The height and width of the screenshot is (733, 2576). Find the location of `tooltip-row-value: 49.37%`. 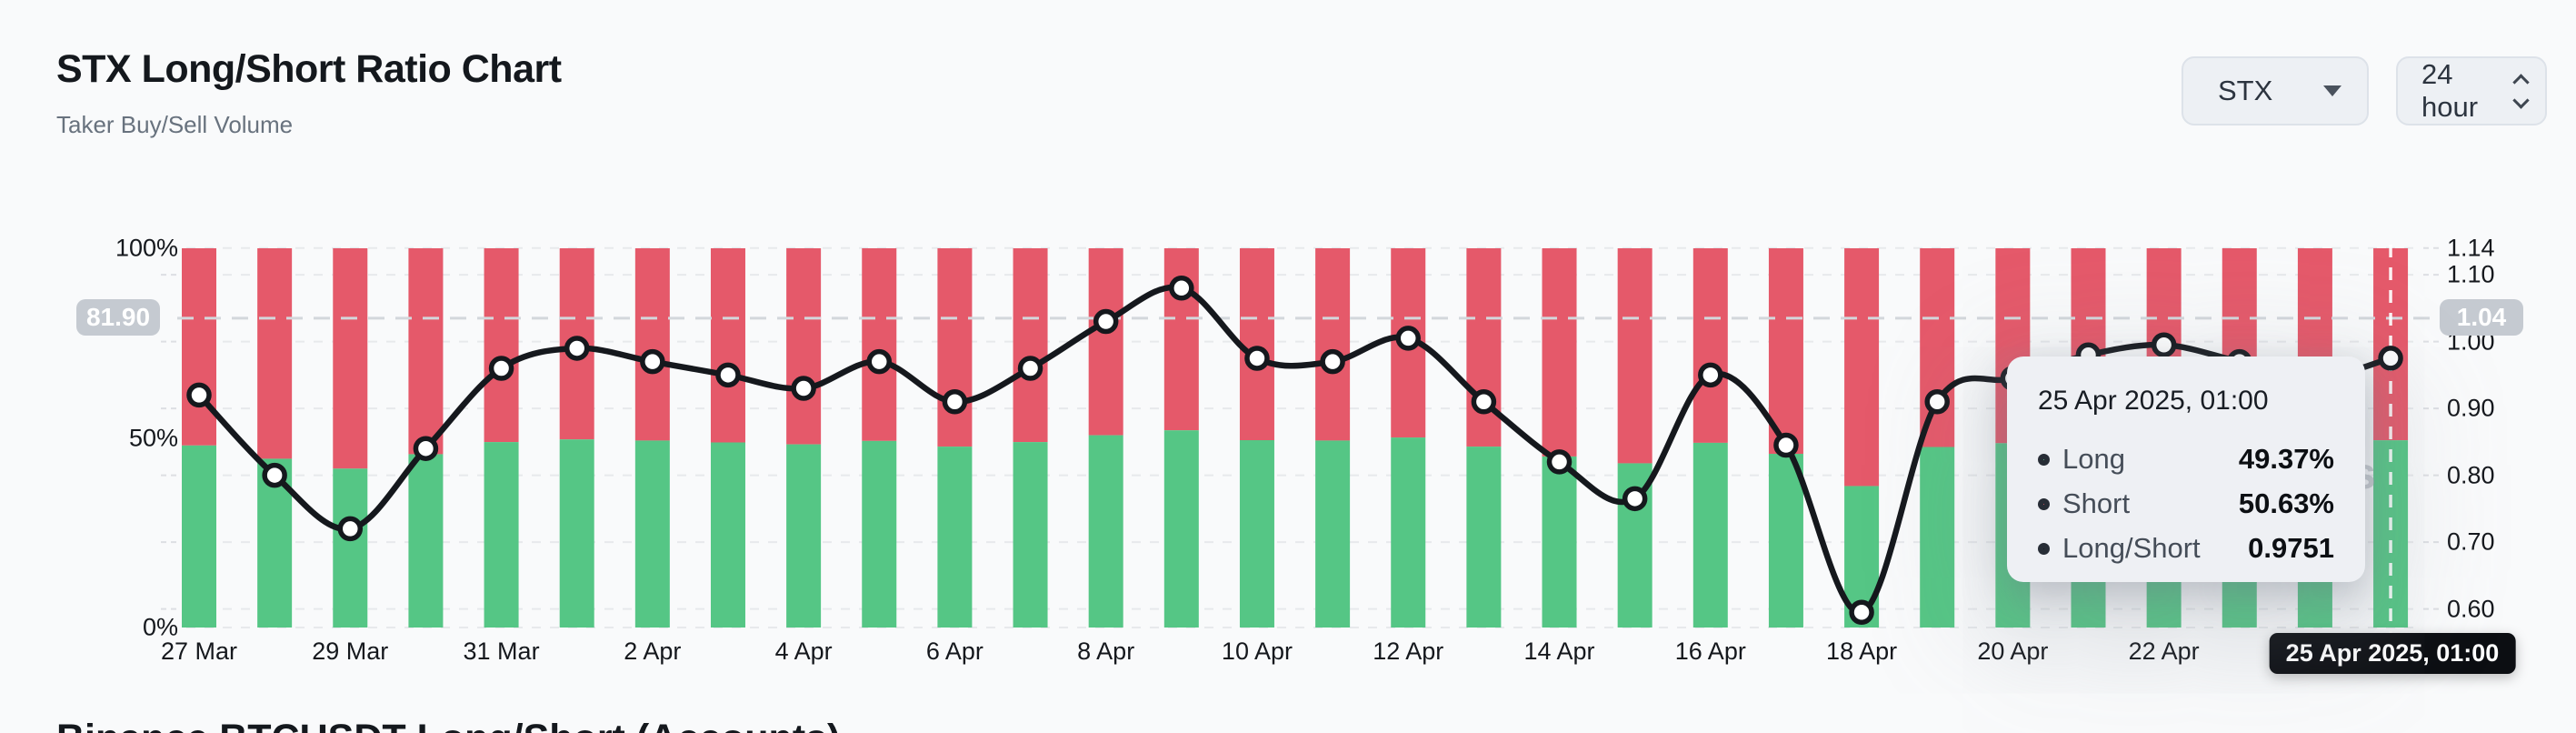

tooltip-row-value: 49.37% is located at coordinates (2286, 459).